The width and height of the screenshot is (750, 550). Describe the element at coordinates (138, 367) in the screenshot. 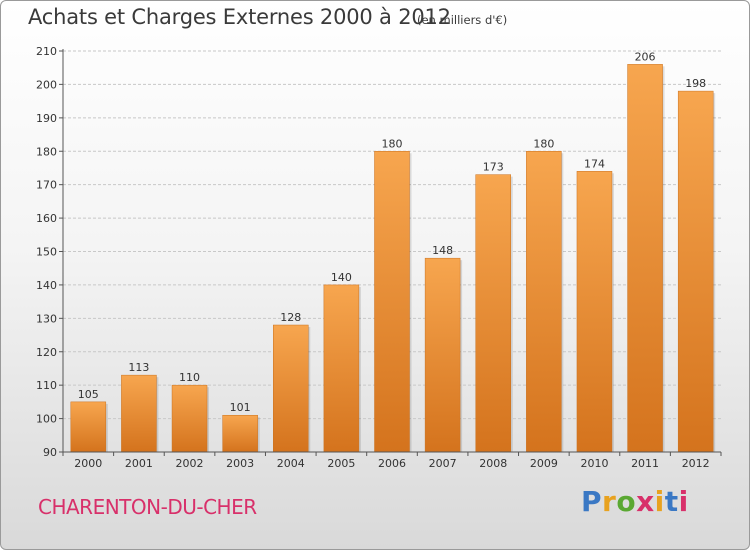

I see `data-label: 113` at that location.